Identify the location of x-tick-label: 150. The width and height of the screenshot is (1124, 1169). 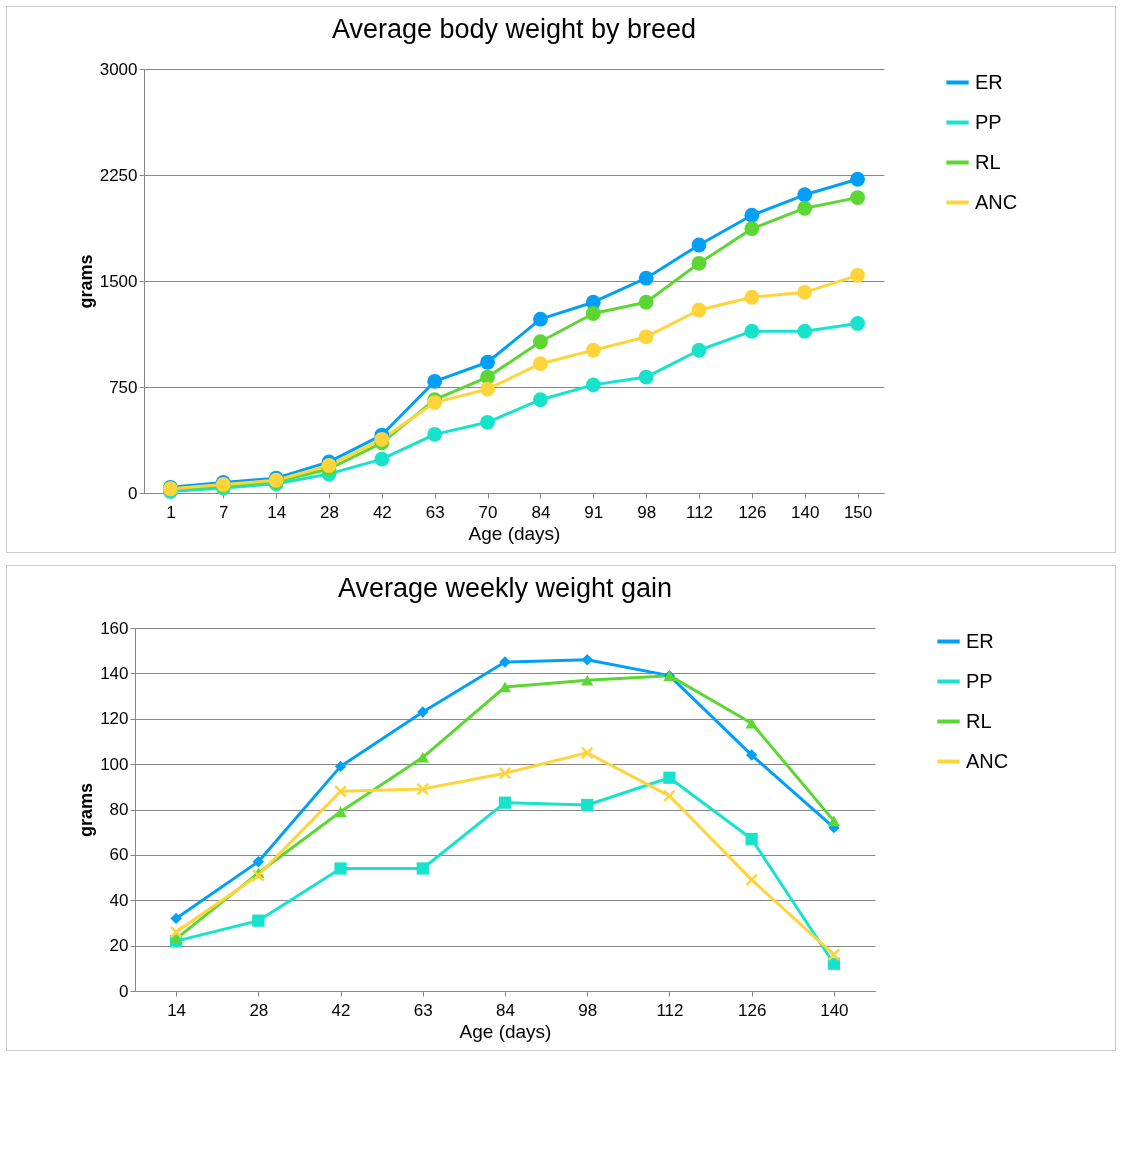
(858, 512).